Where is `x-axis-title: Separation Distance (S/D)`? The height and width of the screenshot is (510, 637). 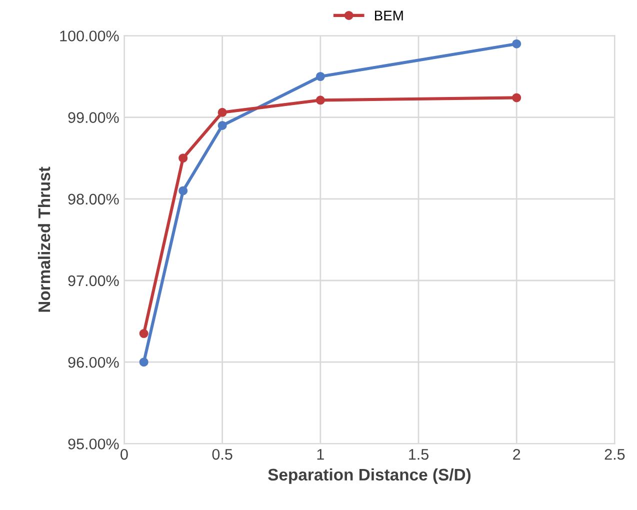 x-axis-title: Separation Distance (S/D) is located at coordinates (369, 476).